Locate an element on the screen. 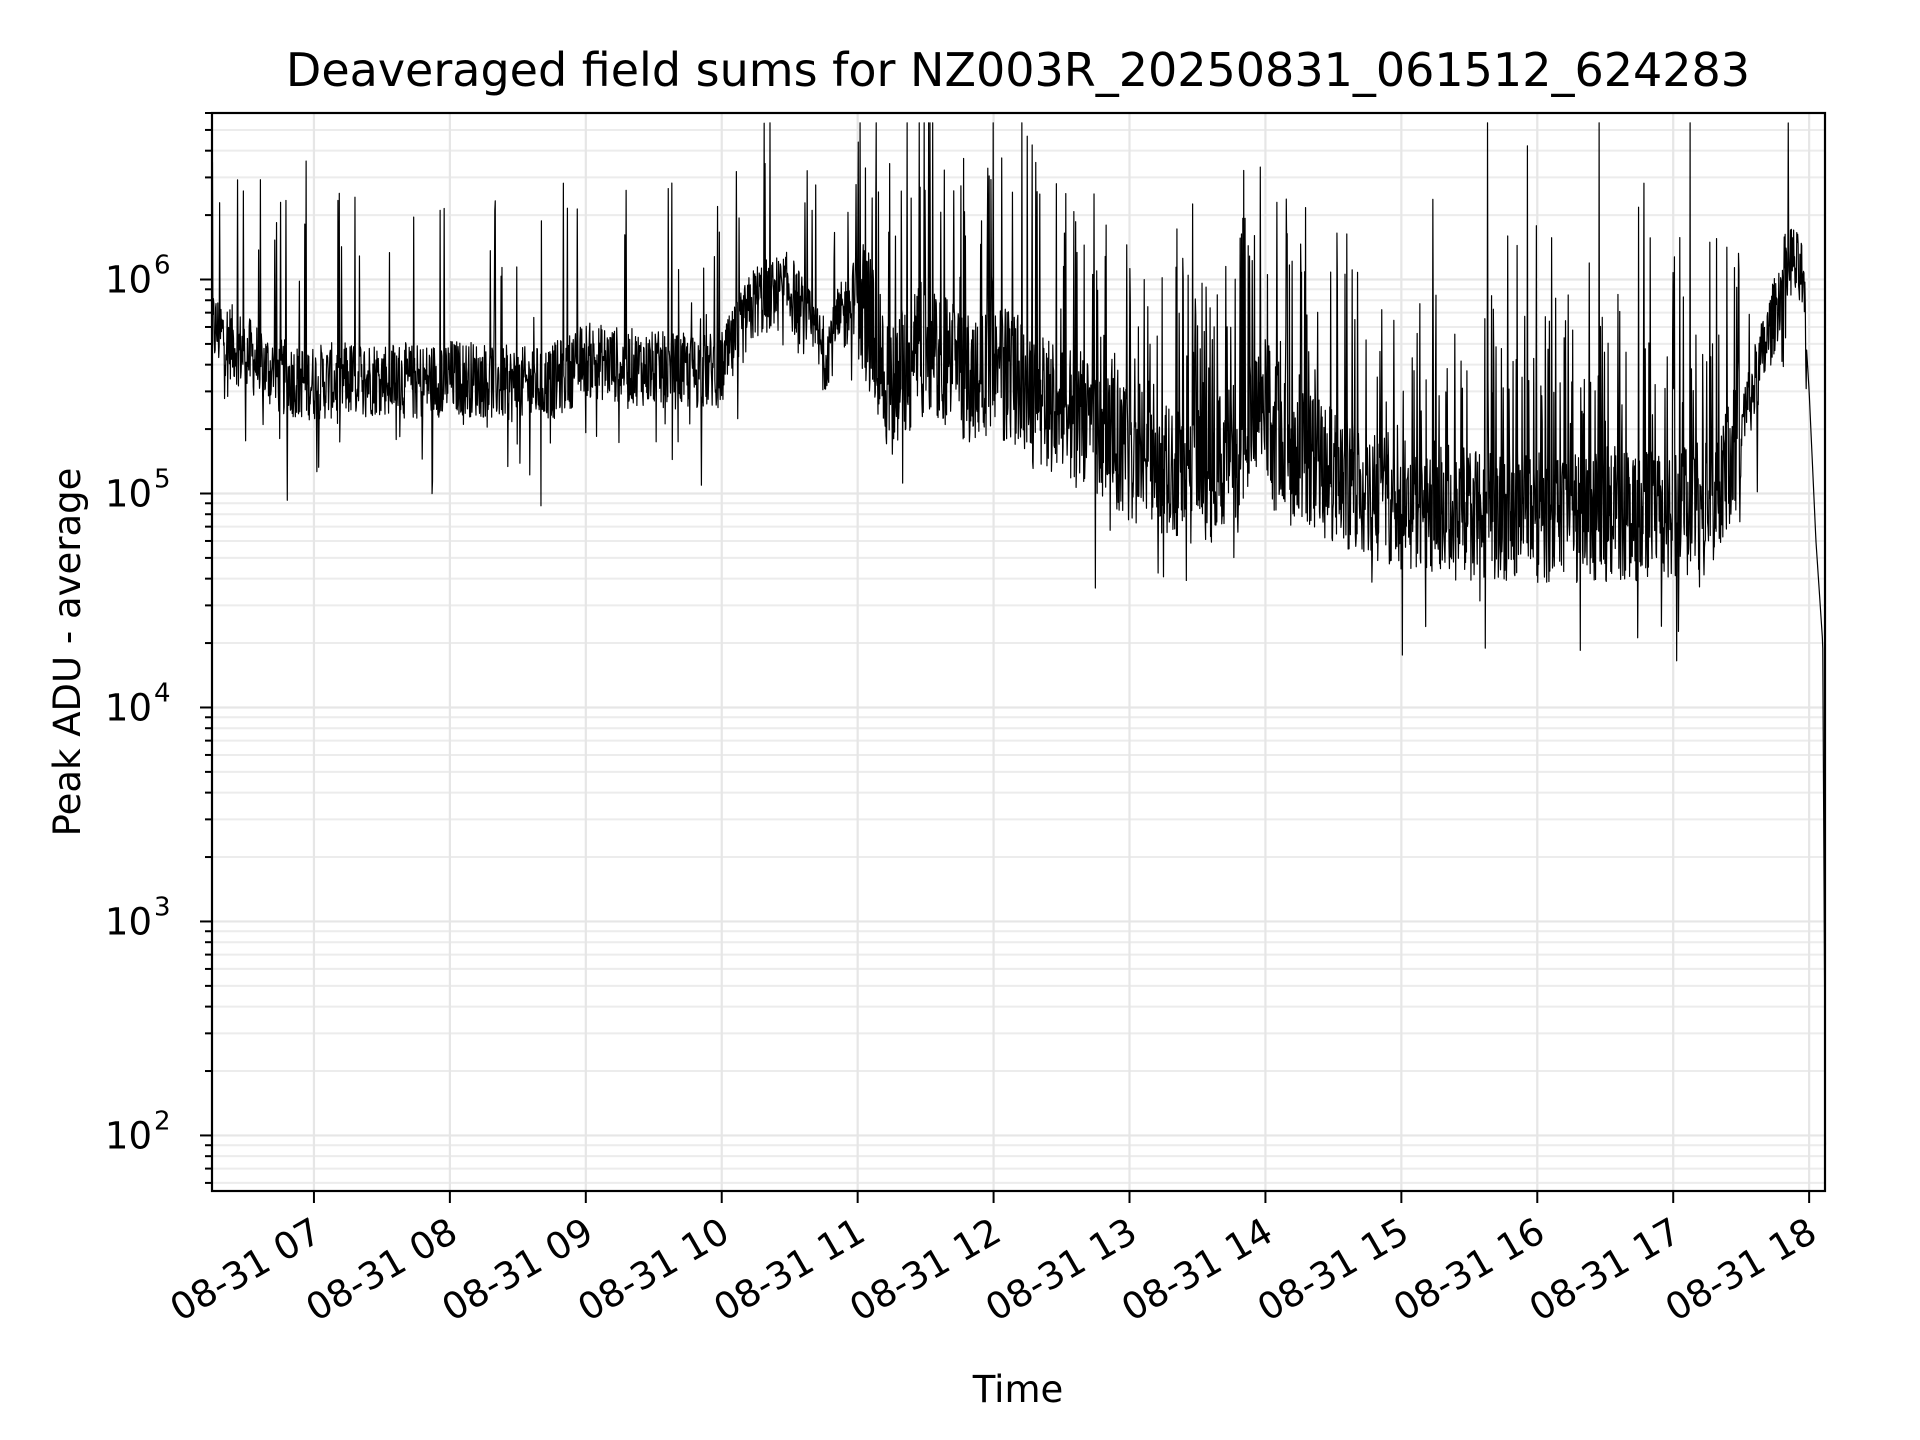  x-tick-label: 08-31 15 is located at coordinates (1333, 1270).